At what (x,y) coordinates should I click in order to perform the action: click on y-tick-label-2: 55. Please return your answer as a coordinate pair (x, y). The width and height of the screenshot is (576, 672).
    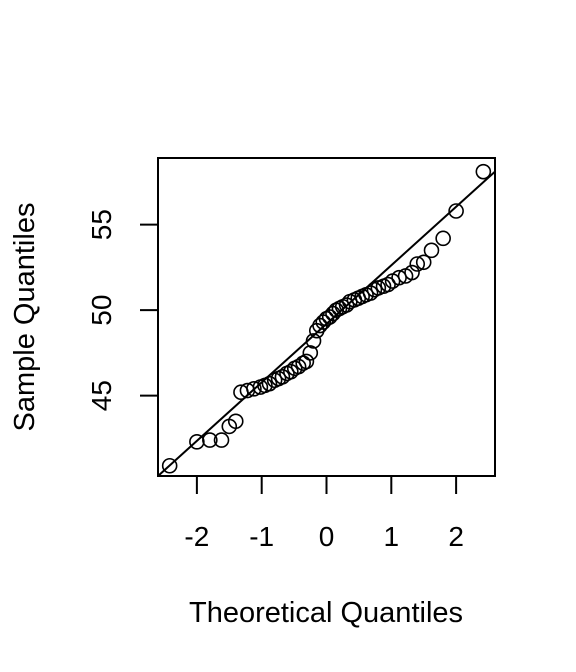
    Looking at the image, I should click on (101, 224).